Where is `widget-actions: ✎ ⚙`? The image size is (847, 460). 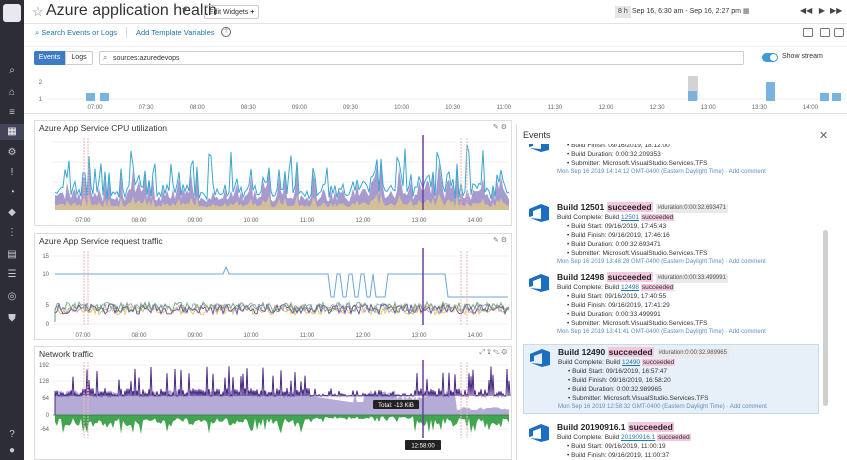 widget-actions: ✎ ⚙ is located at coordinates (500, 240).